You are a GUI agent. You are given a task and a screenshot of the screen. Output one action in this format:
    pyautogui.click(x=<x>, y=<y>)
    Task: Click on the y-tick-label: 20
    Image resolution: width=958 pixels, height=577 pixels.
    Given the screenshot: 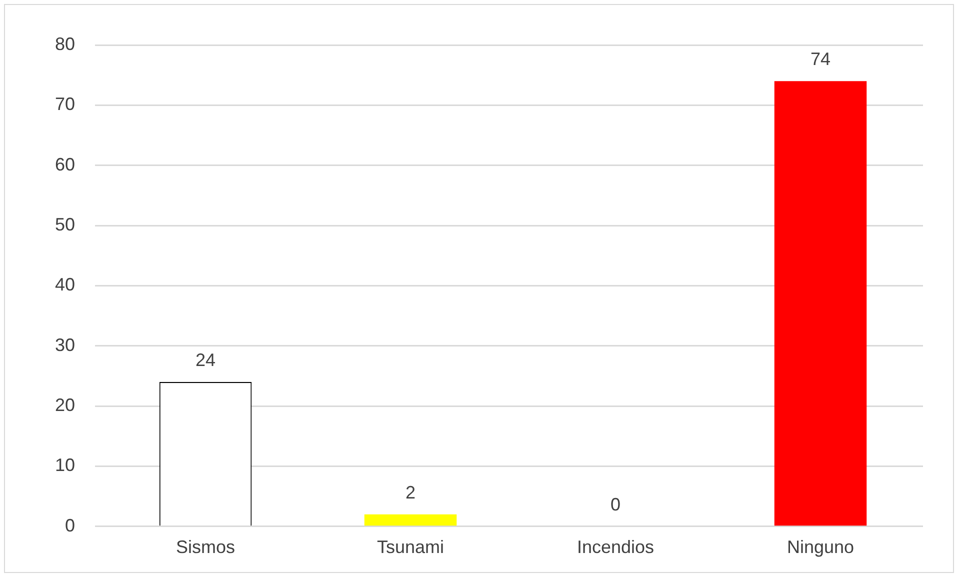 What is the action you would take?
    pyautogui.click(x=65, y=405)
    